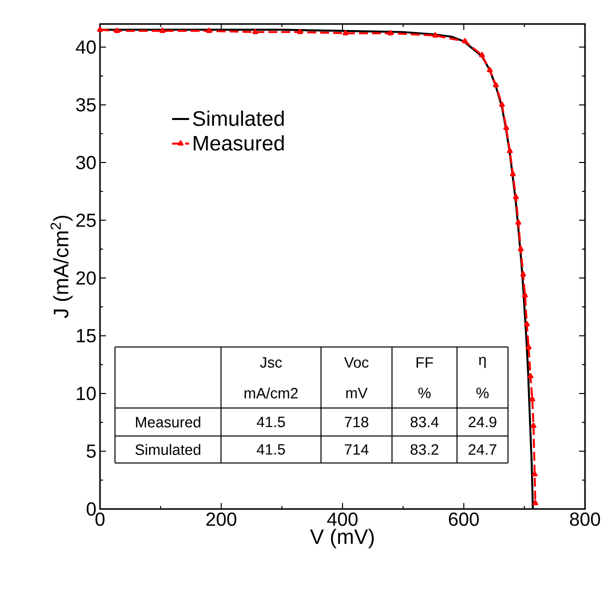 The height and width of the screenshot is (598, 612). Describe the element at coordinates (271, 393) in the screenshot. I see `annotation: mA/cm2` at that location.